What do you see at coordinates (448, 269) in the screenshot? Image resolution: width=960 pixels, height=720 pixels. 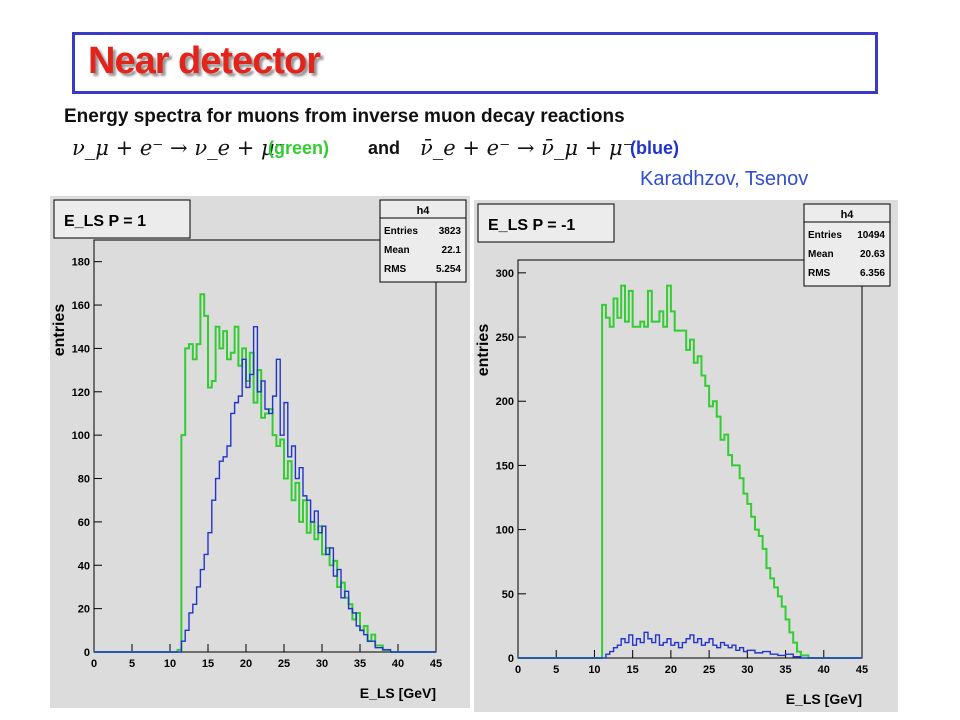 I see `stats-value: 5.254` at bounding box center [448, 269].